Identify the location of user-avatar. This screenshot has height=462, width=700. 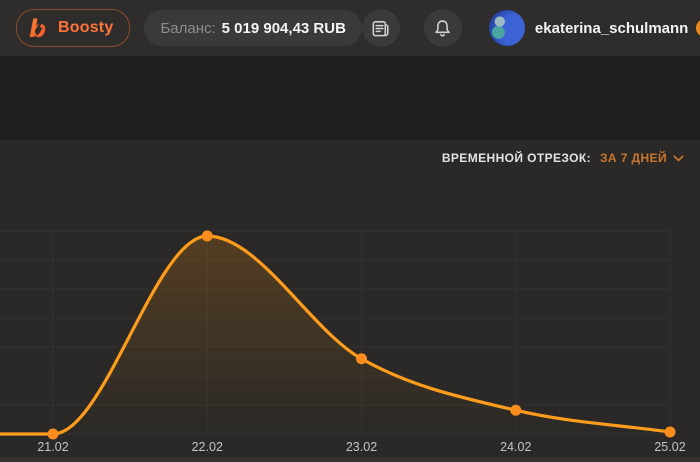
(506, 28).